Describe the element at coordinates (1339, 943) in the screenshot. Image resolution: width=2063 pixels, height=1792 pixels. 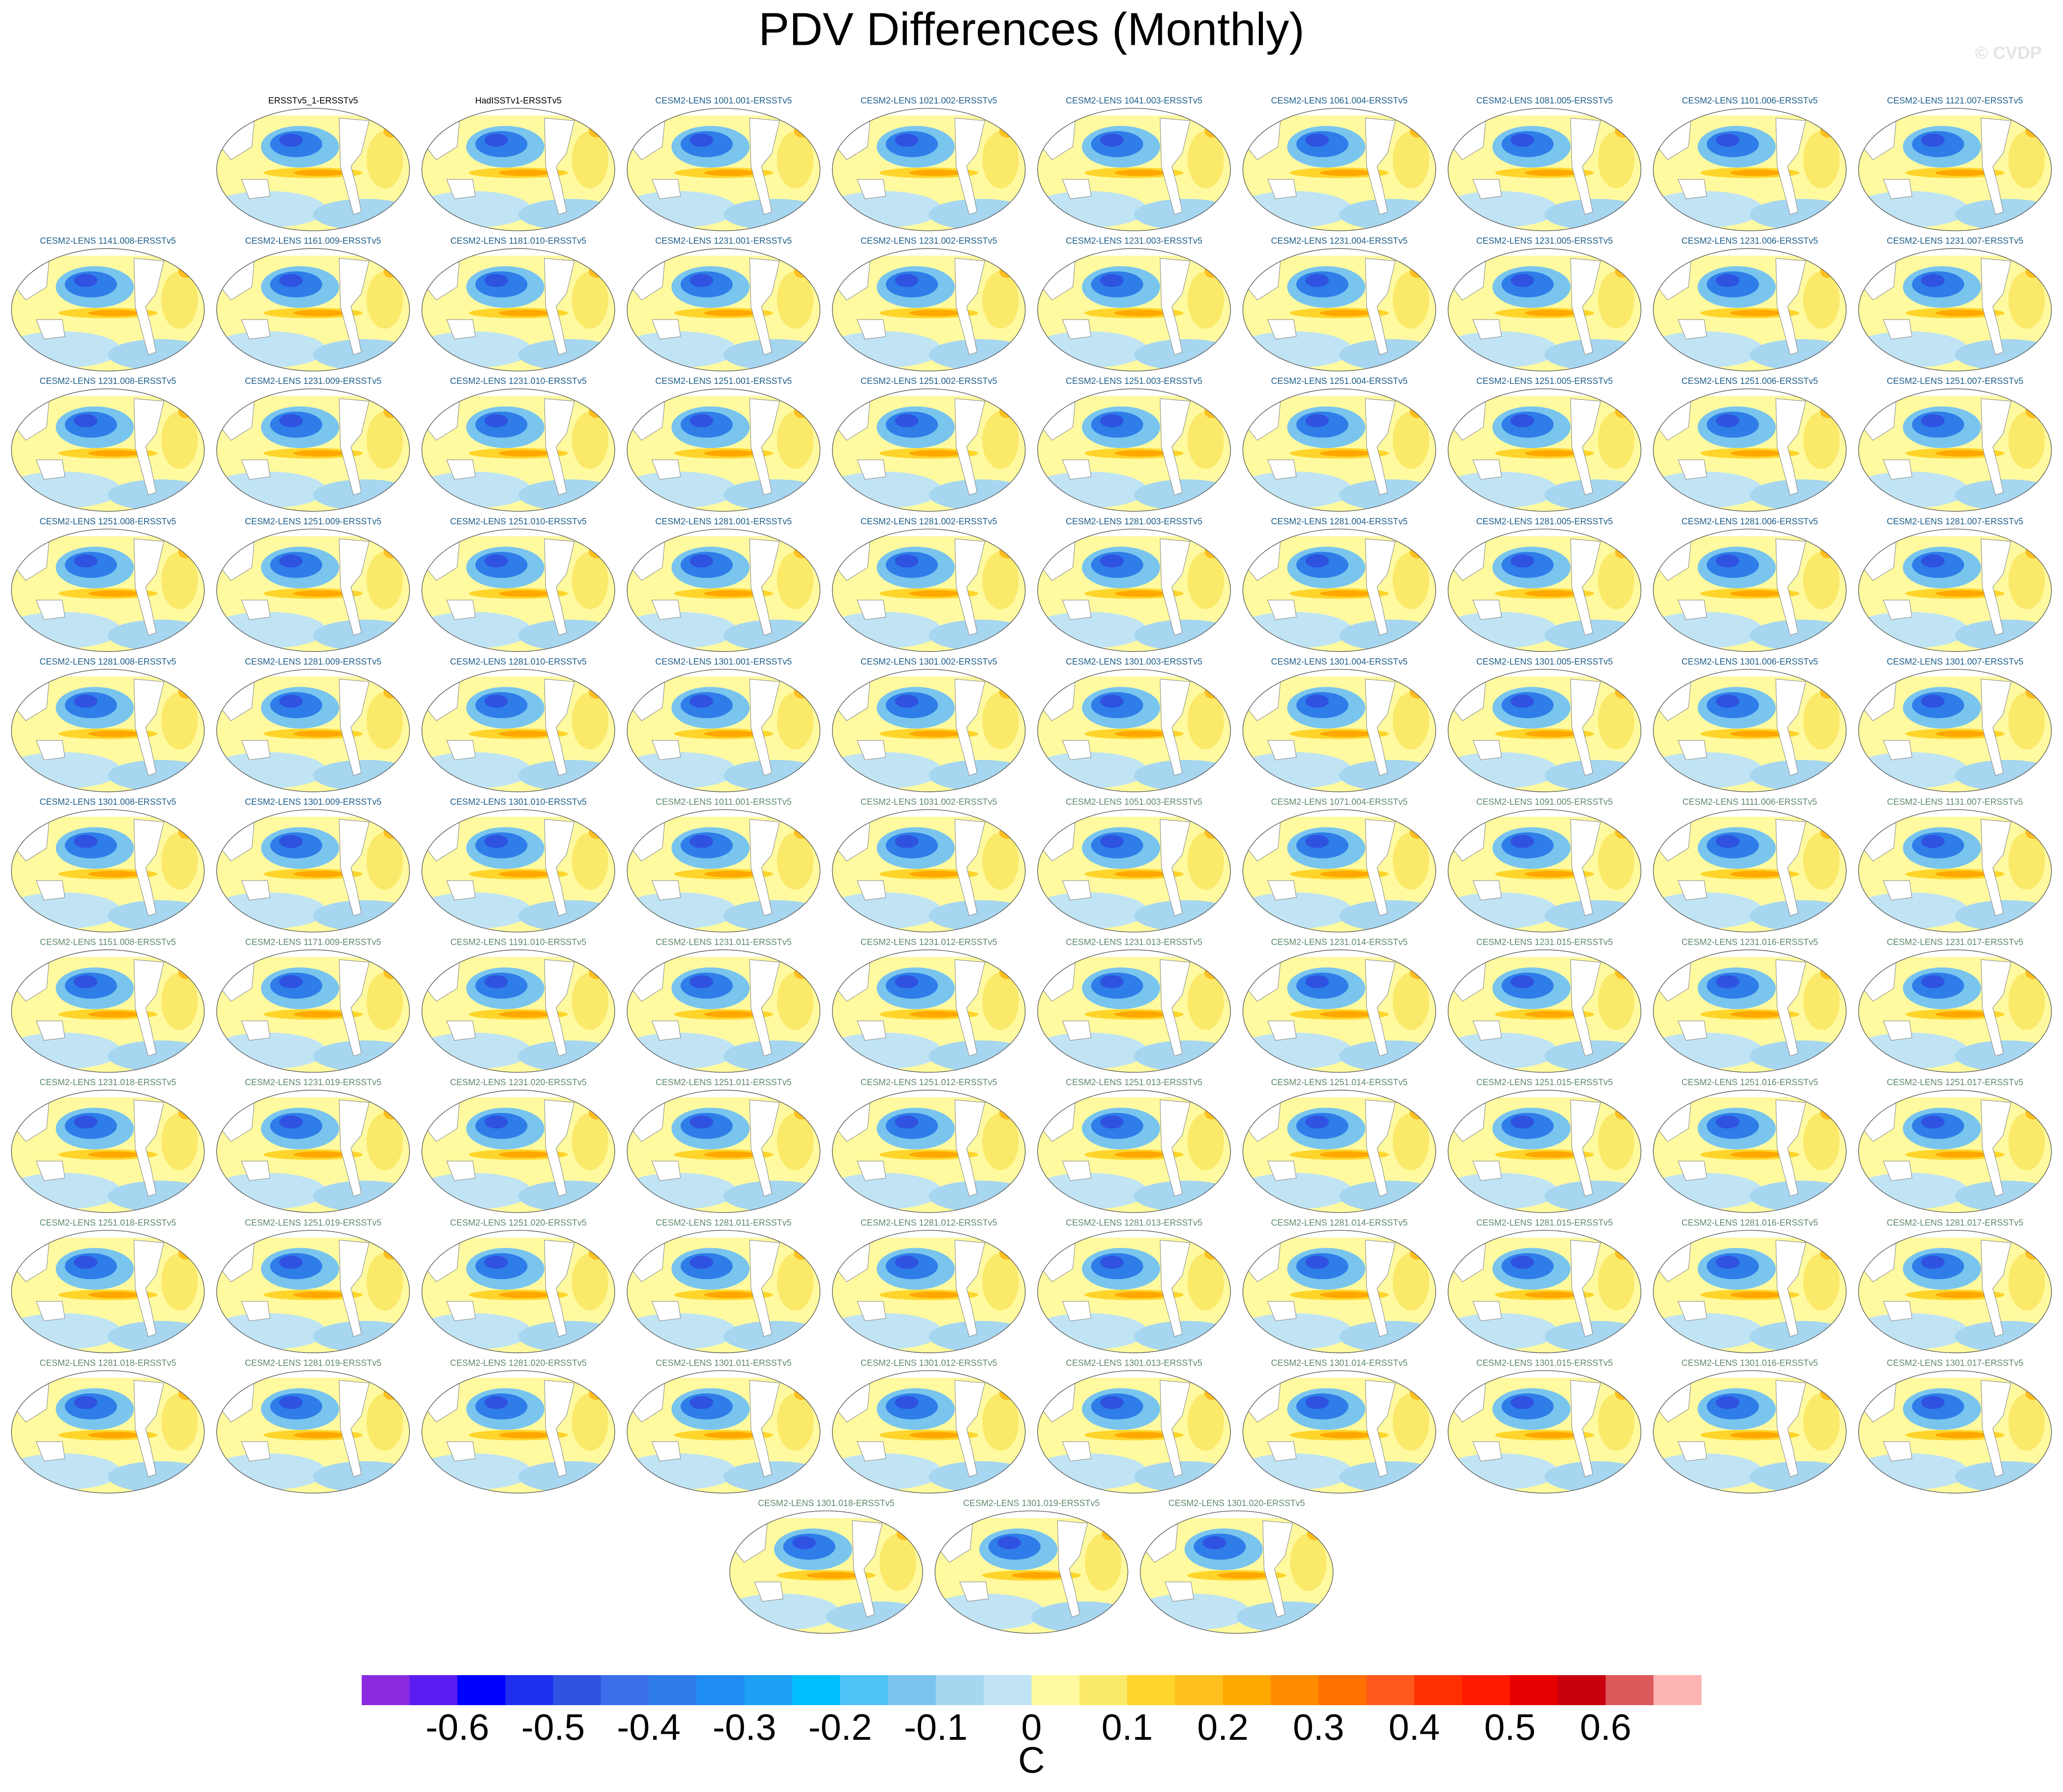
I see `panel-title: CESM2-LENS 1231.014-ERSSTv5` at that location.